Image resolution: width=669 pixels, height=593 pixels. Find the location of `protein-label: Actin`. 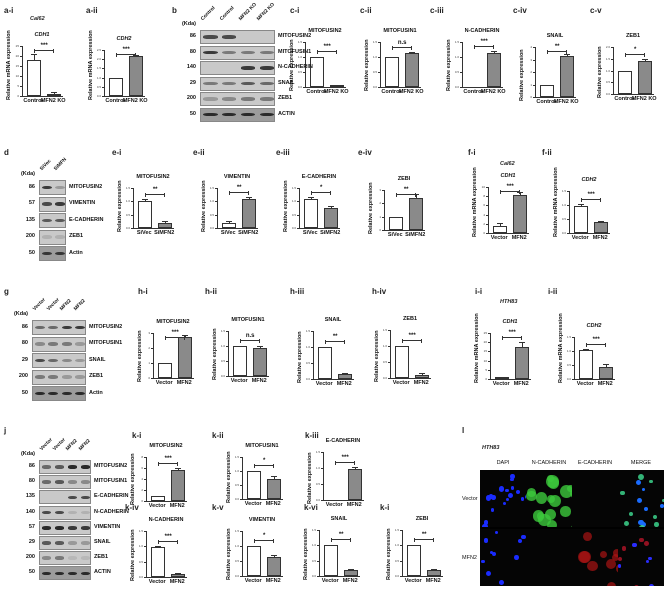

protein-label: Actin is located at coordinates (96, 392).